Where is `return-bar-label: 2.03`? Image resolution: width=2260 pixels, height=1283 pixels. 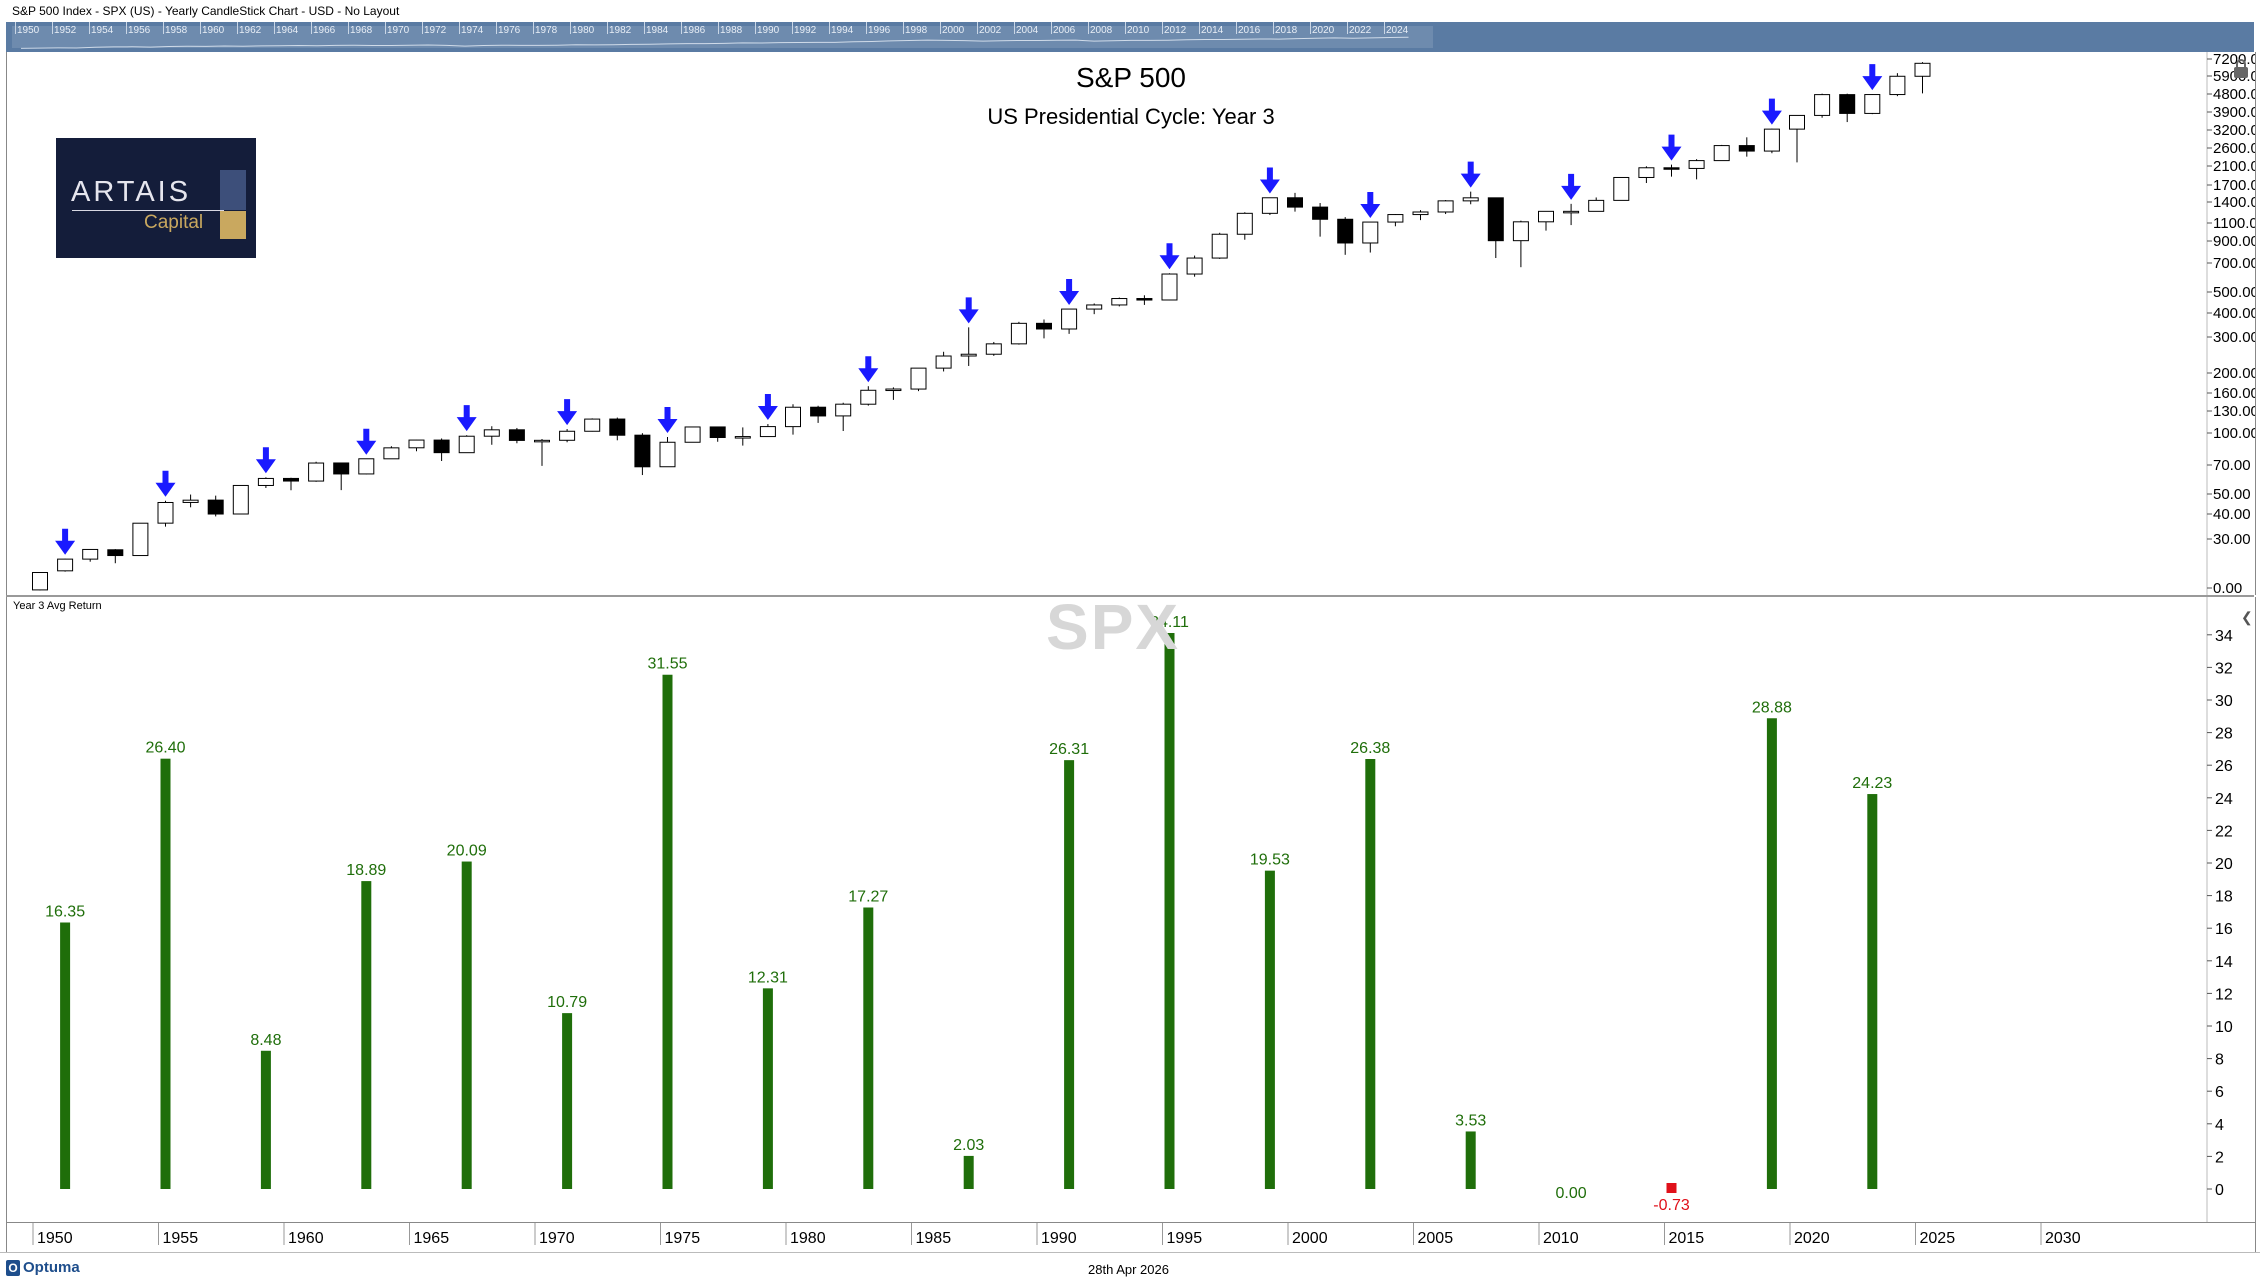 return-bar-label: 2.03 is located at coordinates (968, 1145).